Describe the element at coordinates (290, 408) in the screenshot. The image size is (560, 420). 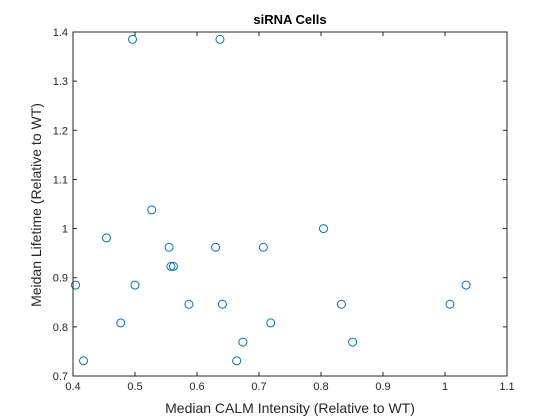
I see `x-axis-label: Median CALM Intensity (Relative to WT)` at that location.